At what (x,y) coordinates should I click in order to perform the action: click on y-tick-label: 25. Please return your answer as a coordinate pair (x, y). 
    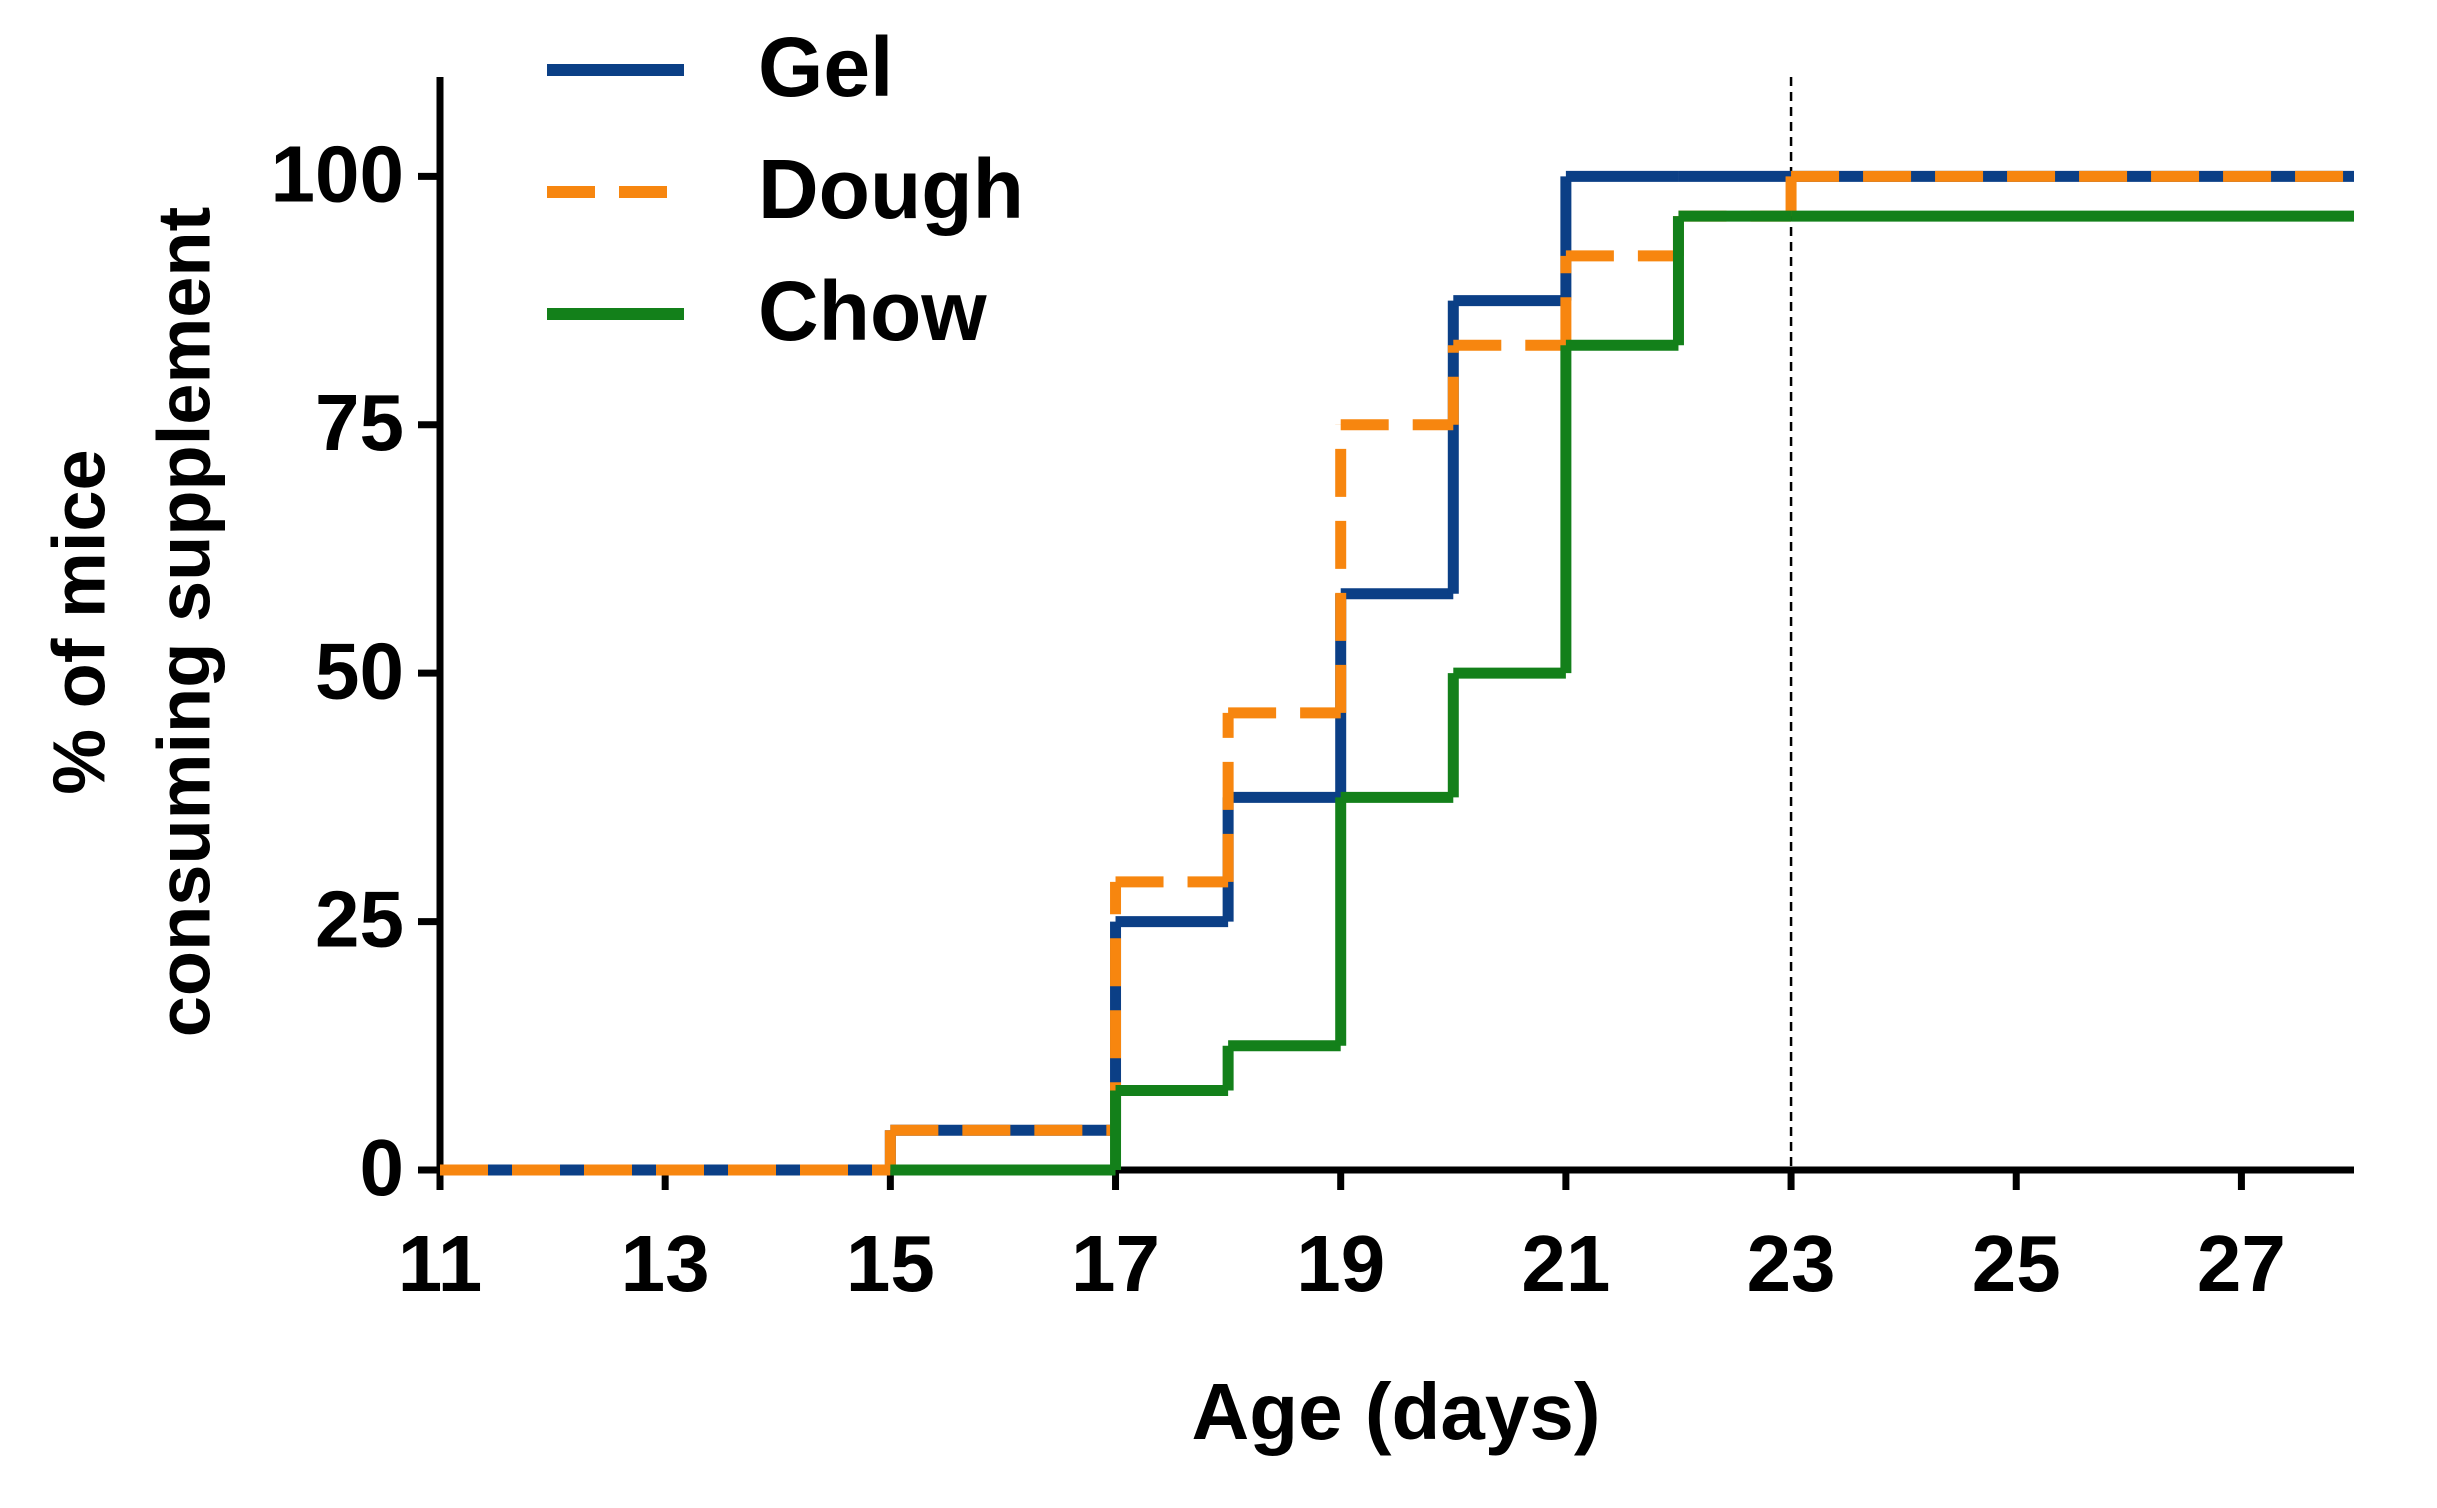
    Looking at the image, I should click on (359, 919).